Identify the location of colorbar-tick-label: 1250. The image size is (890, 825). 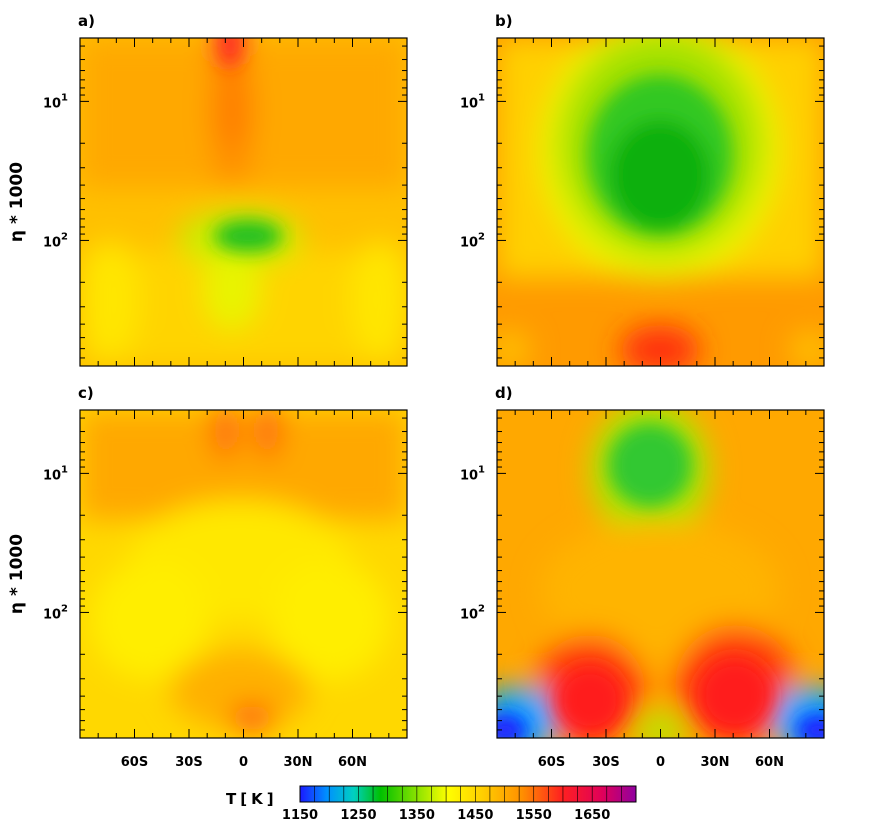
(358, 815).